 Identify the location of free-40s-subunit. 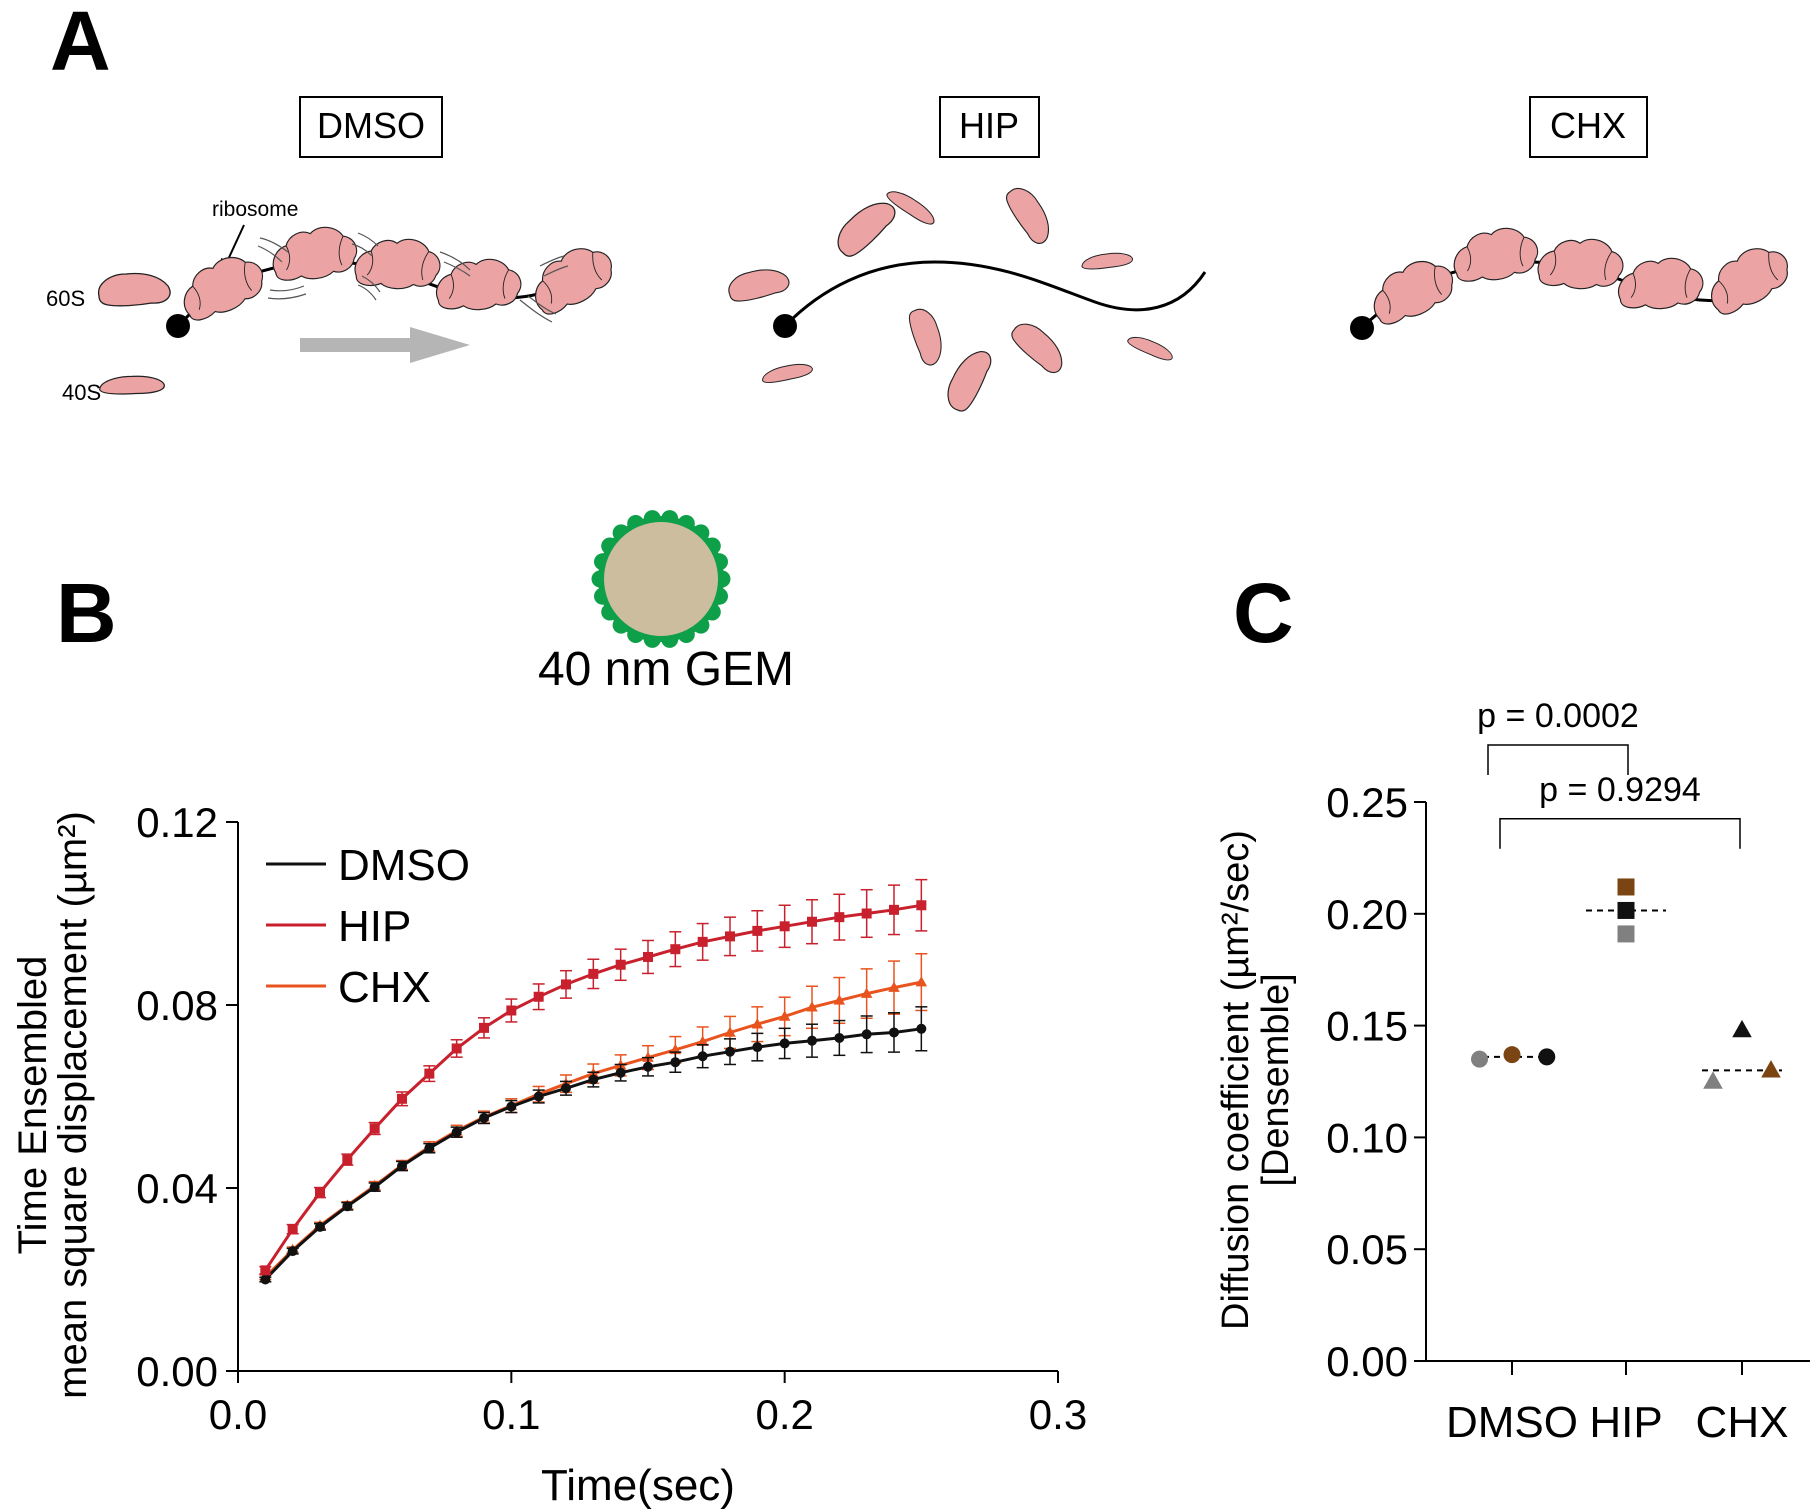
(132, 385).